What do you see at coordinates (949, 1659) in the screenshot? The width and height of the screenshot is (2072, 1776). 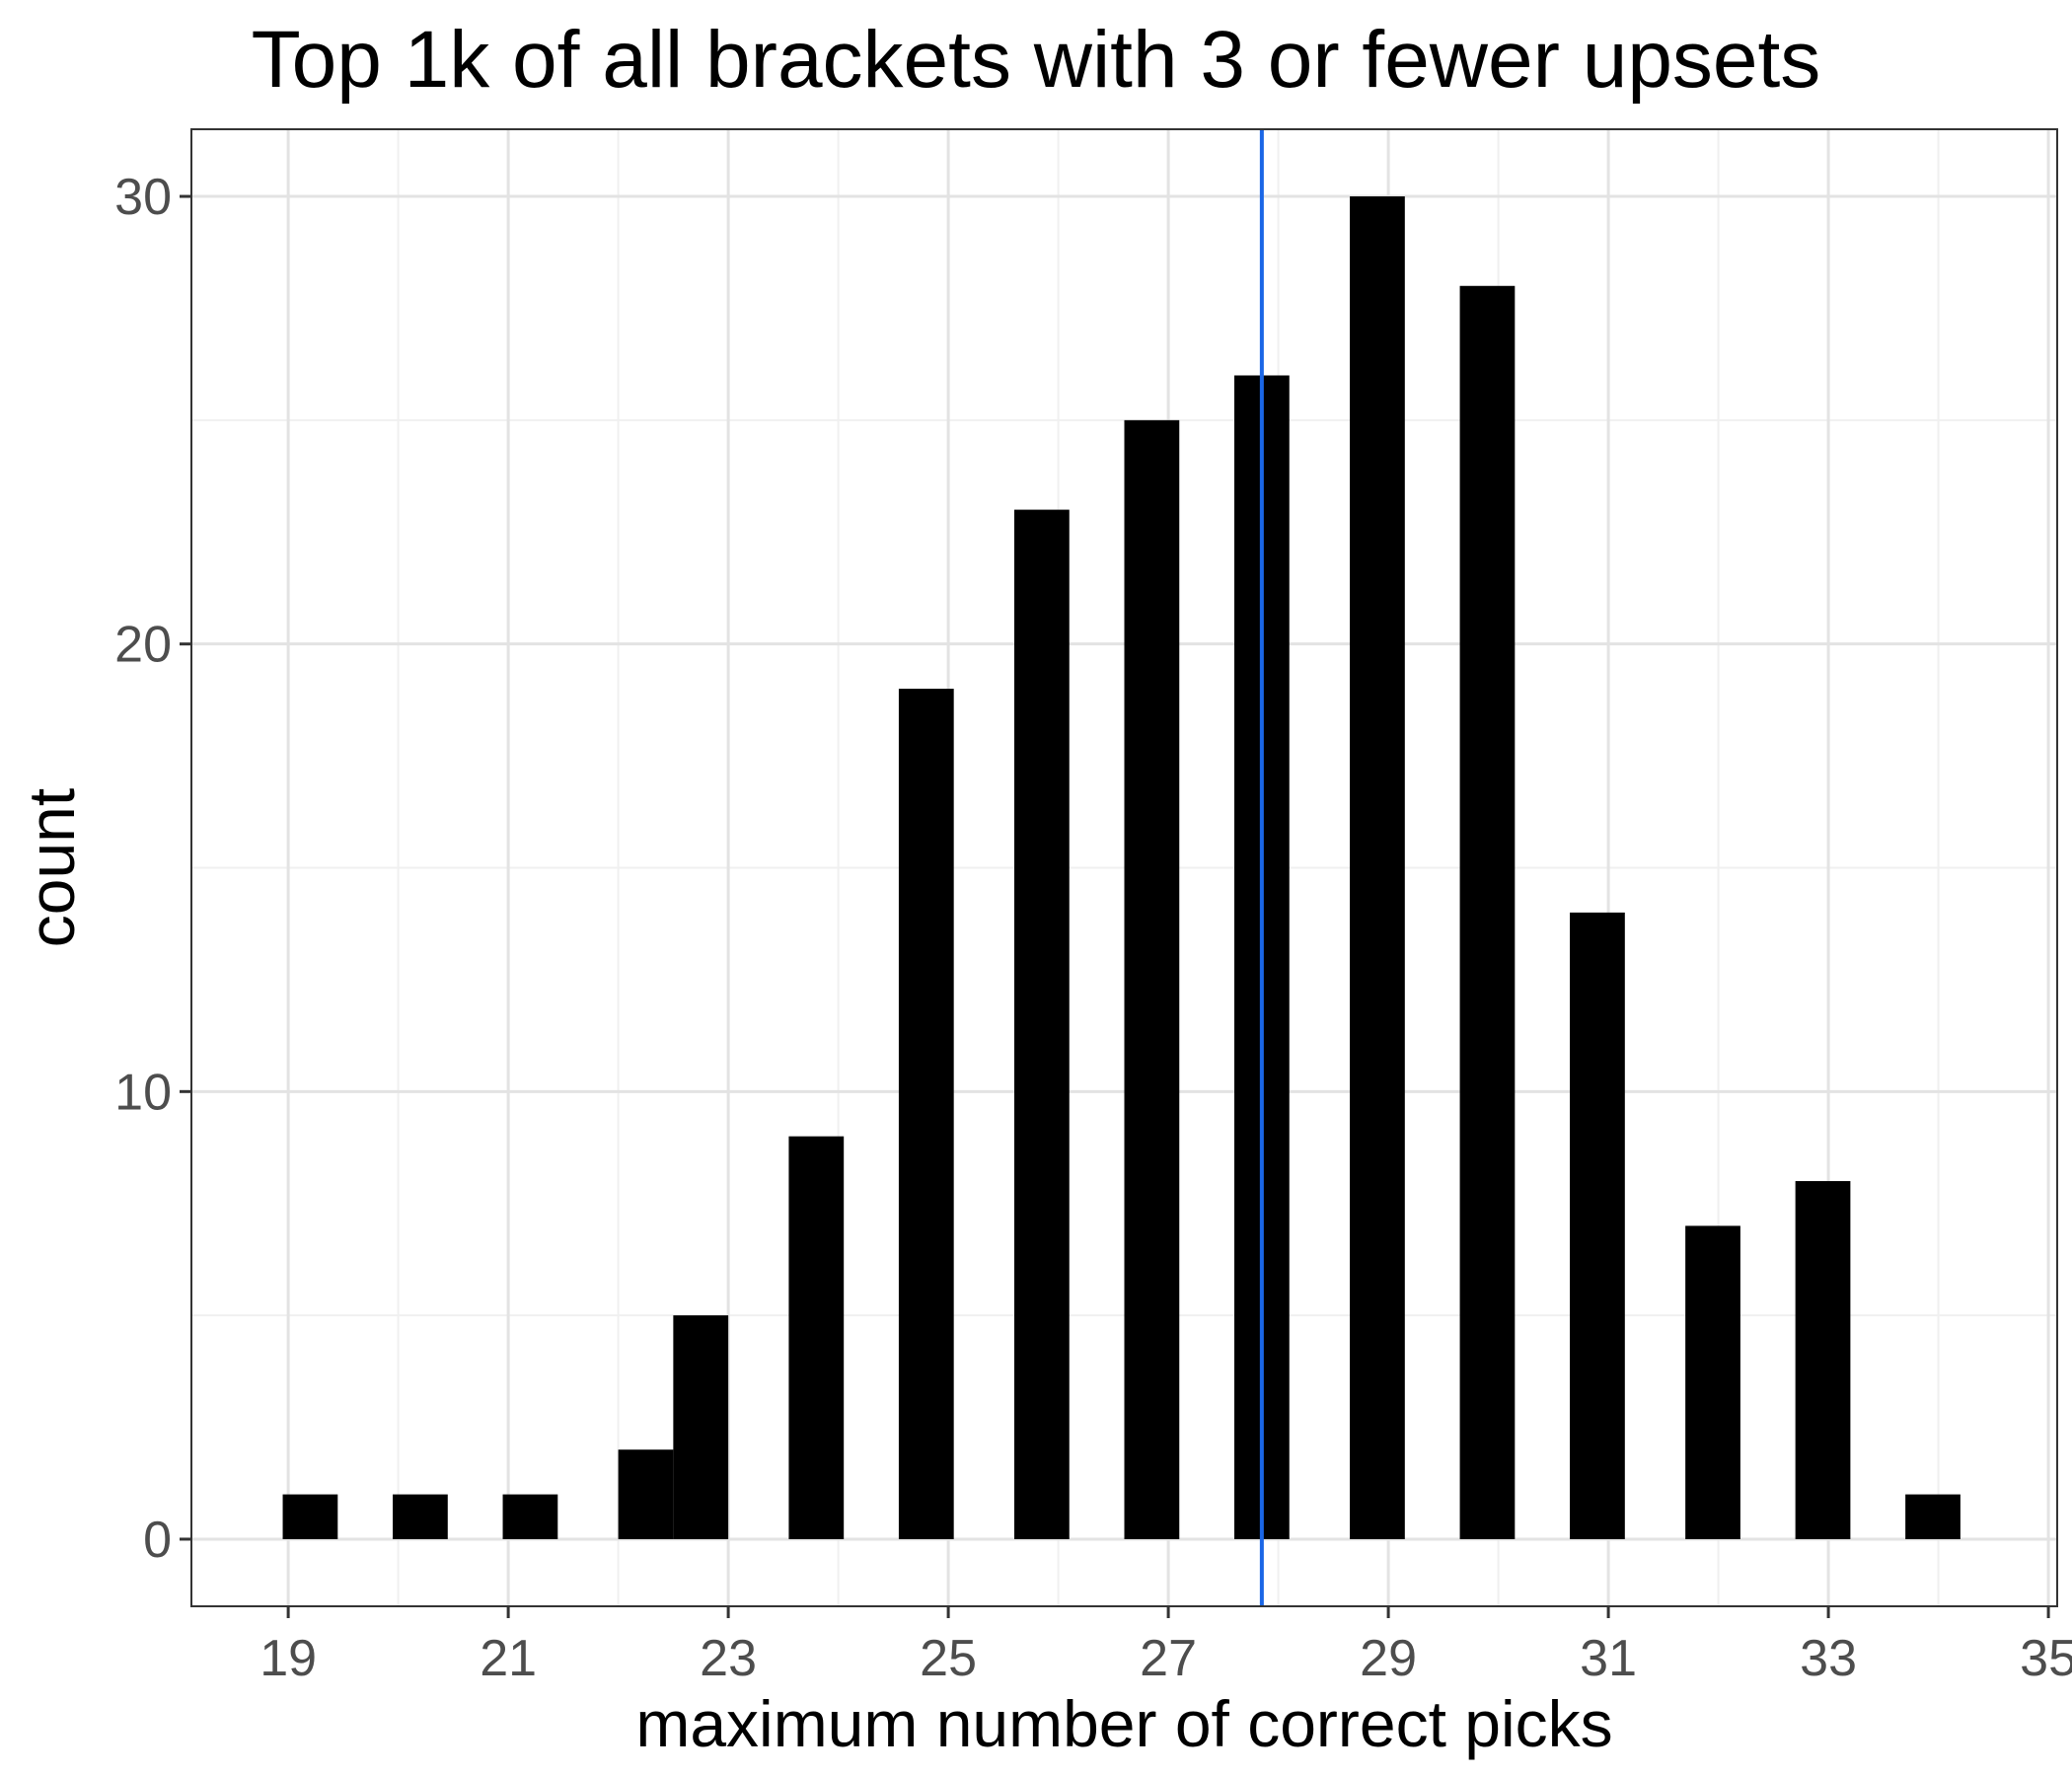 I see `x-tick-label: 25` at bounding box center [949, 1659].